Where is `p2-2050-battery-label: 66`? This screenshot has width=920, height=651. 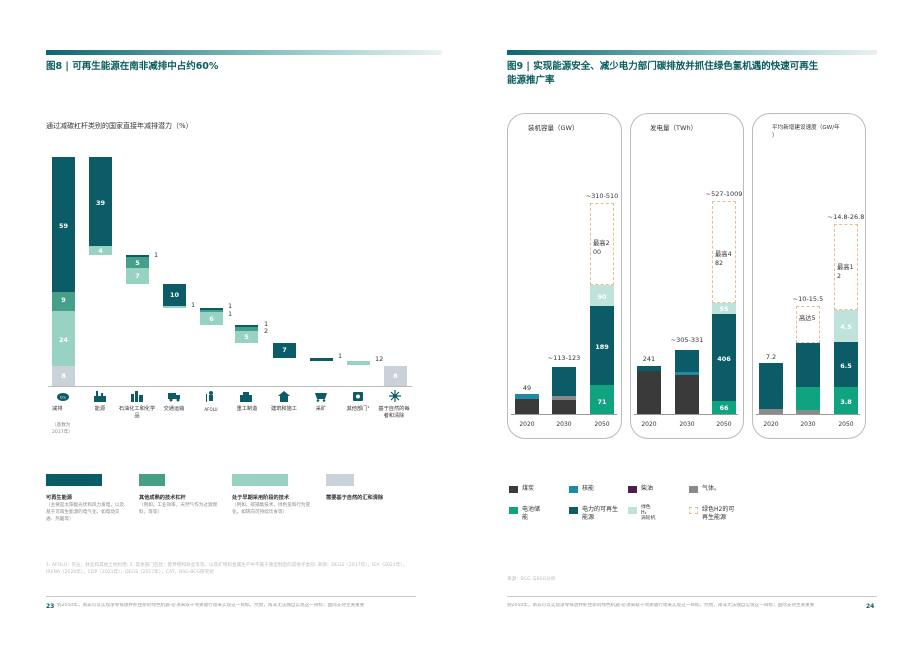
p2-2050-battery-label: 66 is located at coordinates (724, 408).